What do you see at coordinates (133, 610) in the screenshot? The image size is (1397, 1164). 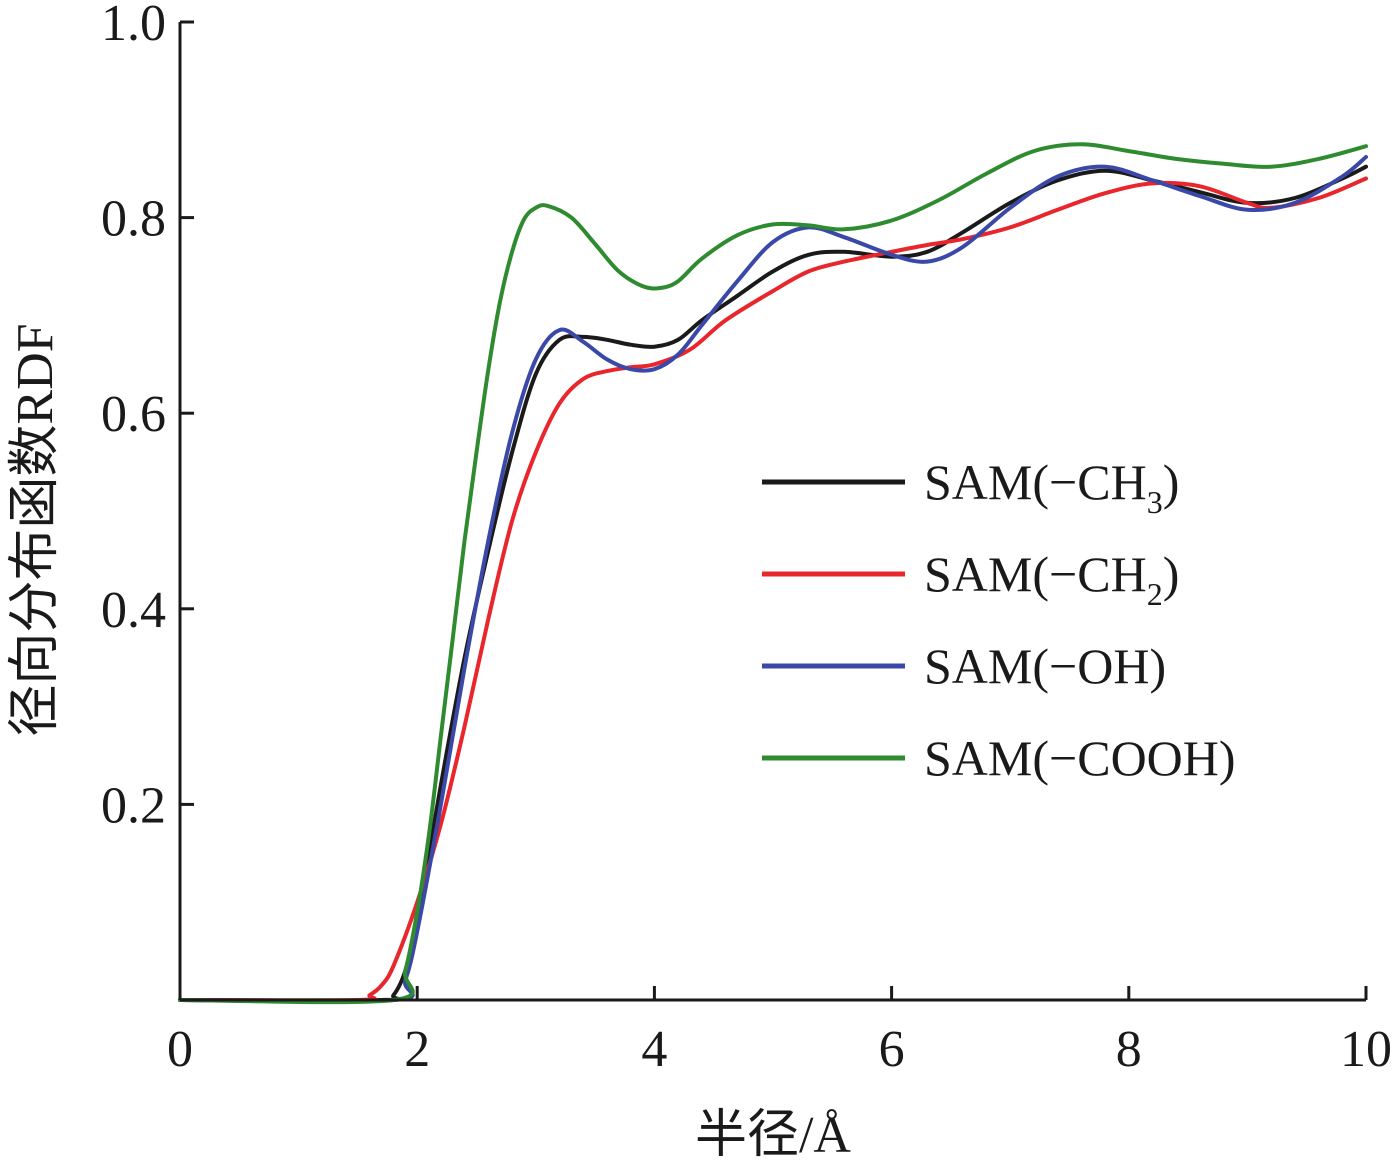 I see `y-tick-label: 0.4` at bounding box center [133, 610].